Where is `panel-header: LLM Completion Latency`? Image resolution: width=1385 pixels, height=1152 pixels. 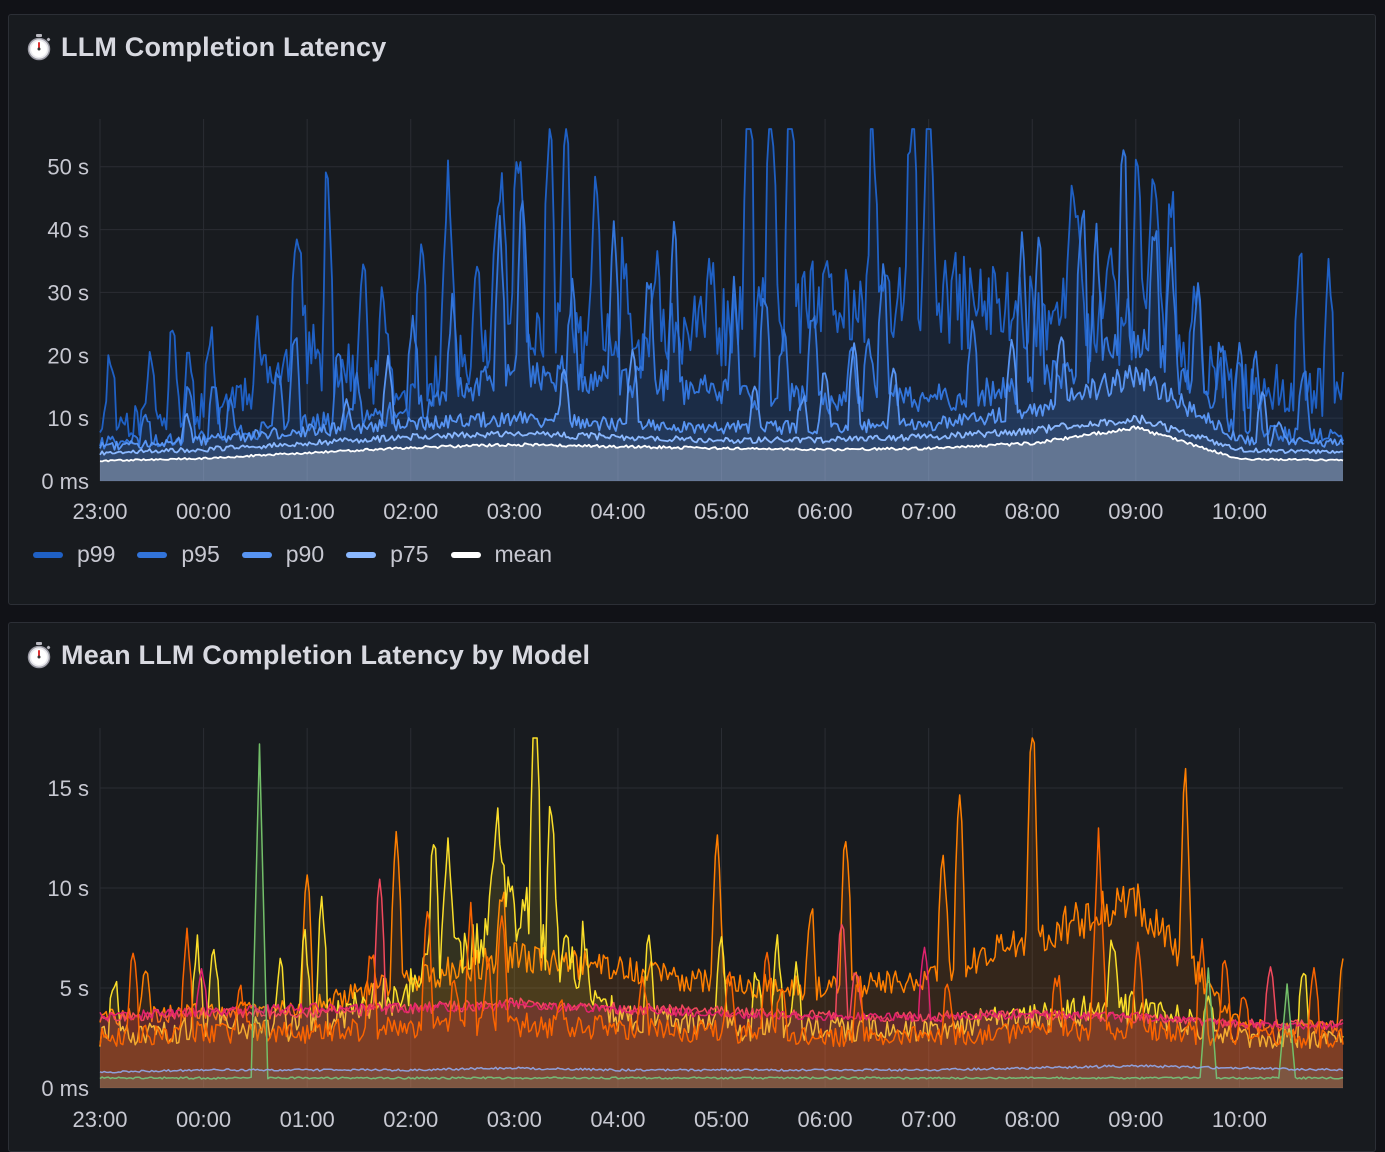 panel-header: LLM Completion Latency is located at coordinates (205, 47).